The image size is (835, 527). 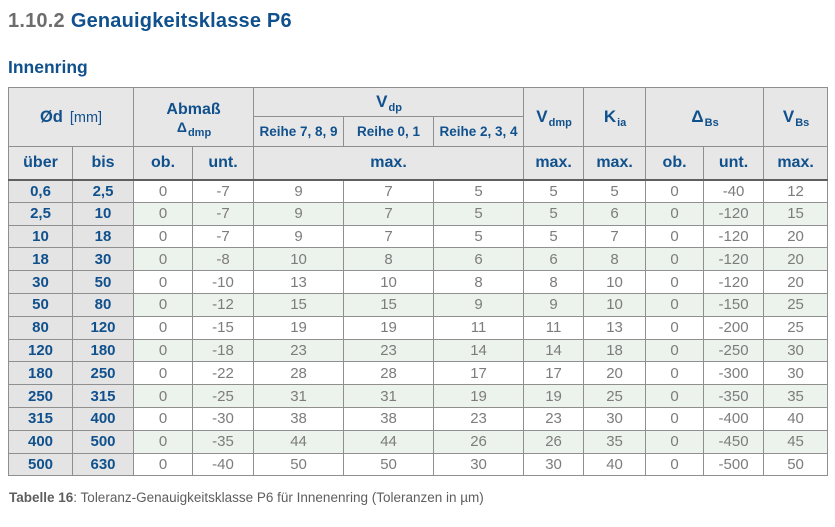 I want to click on kia-subscript: ia, so click(x=622, y=123).